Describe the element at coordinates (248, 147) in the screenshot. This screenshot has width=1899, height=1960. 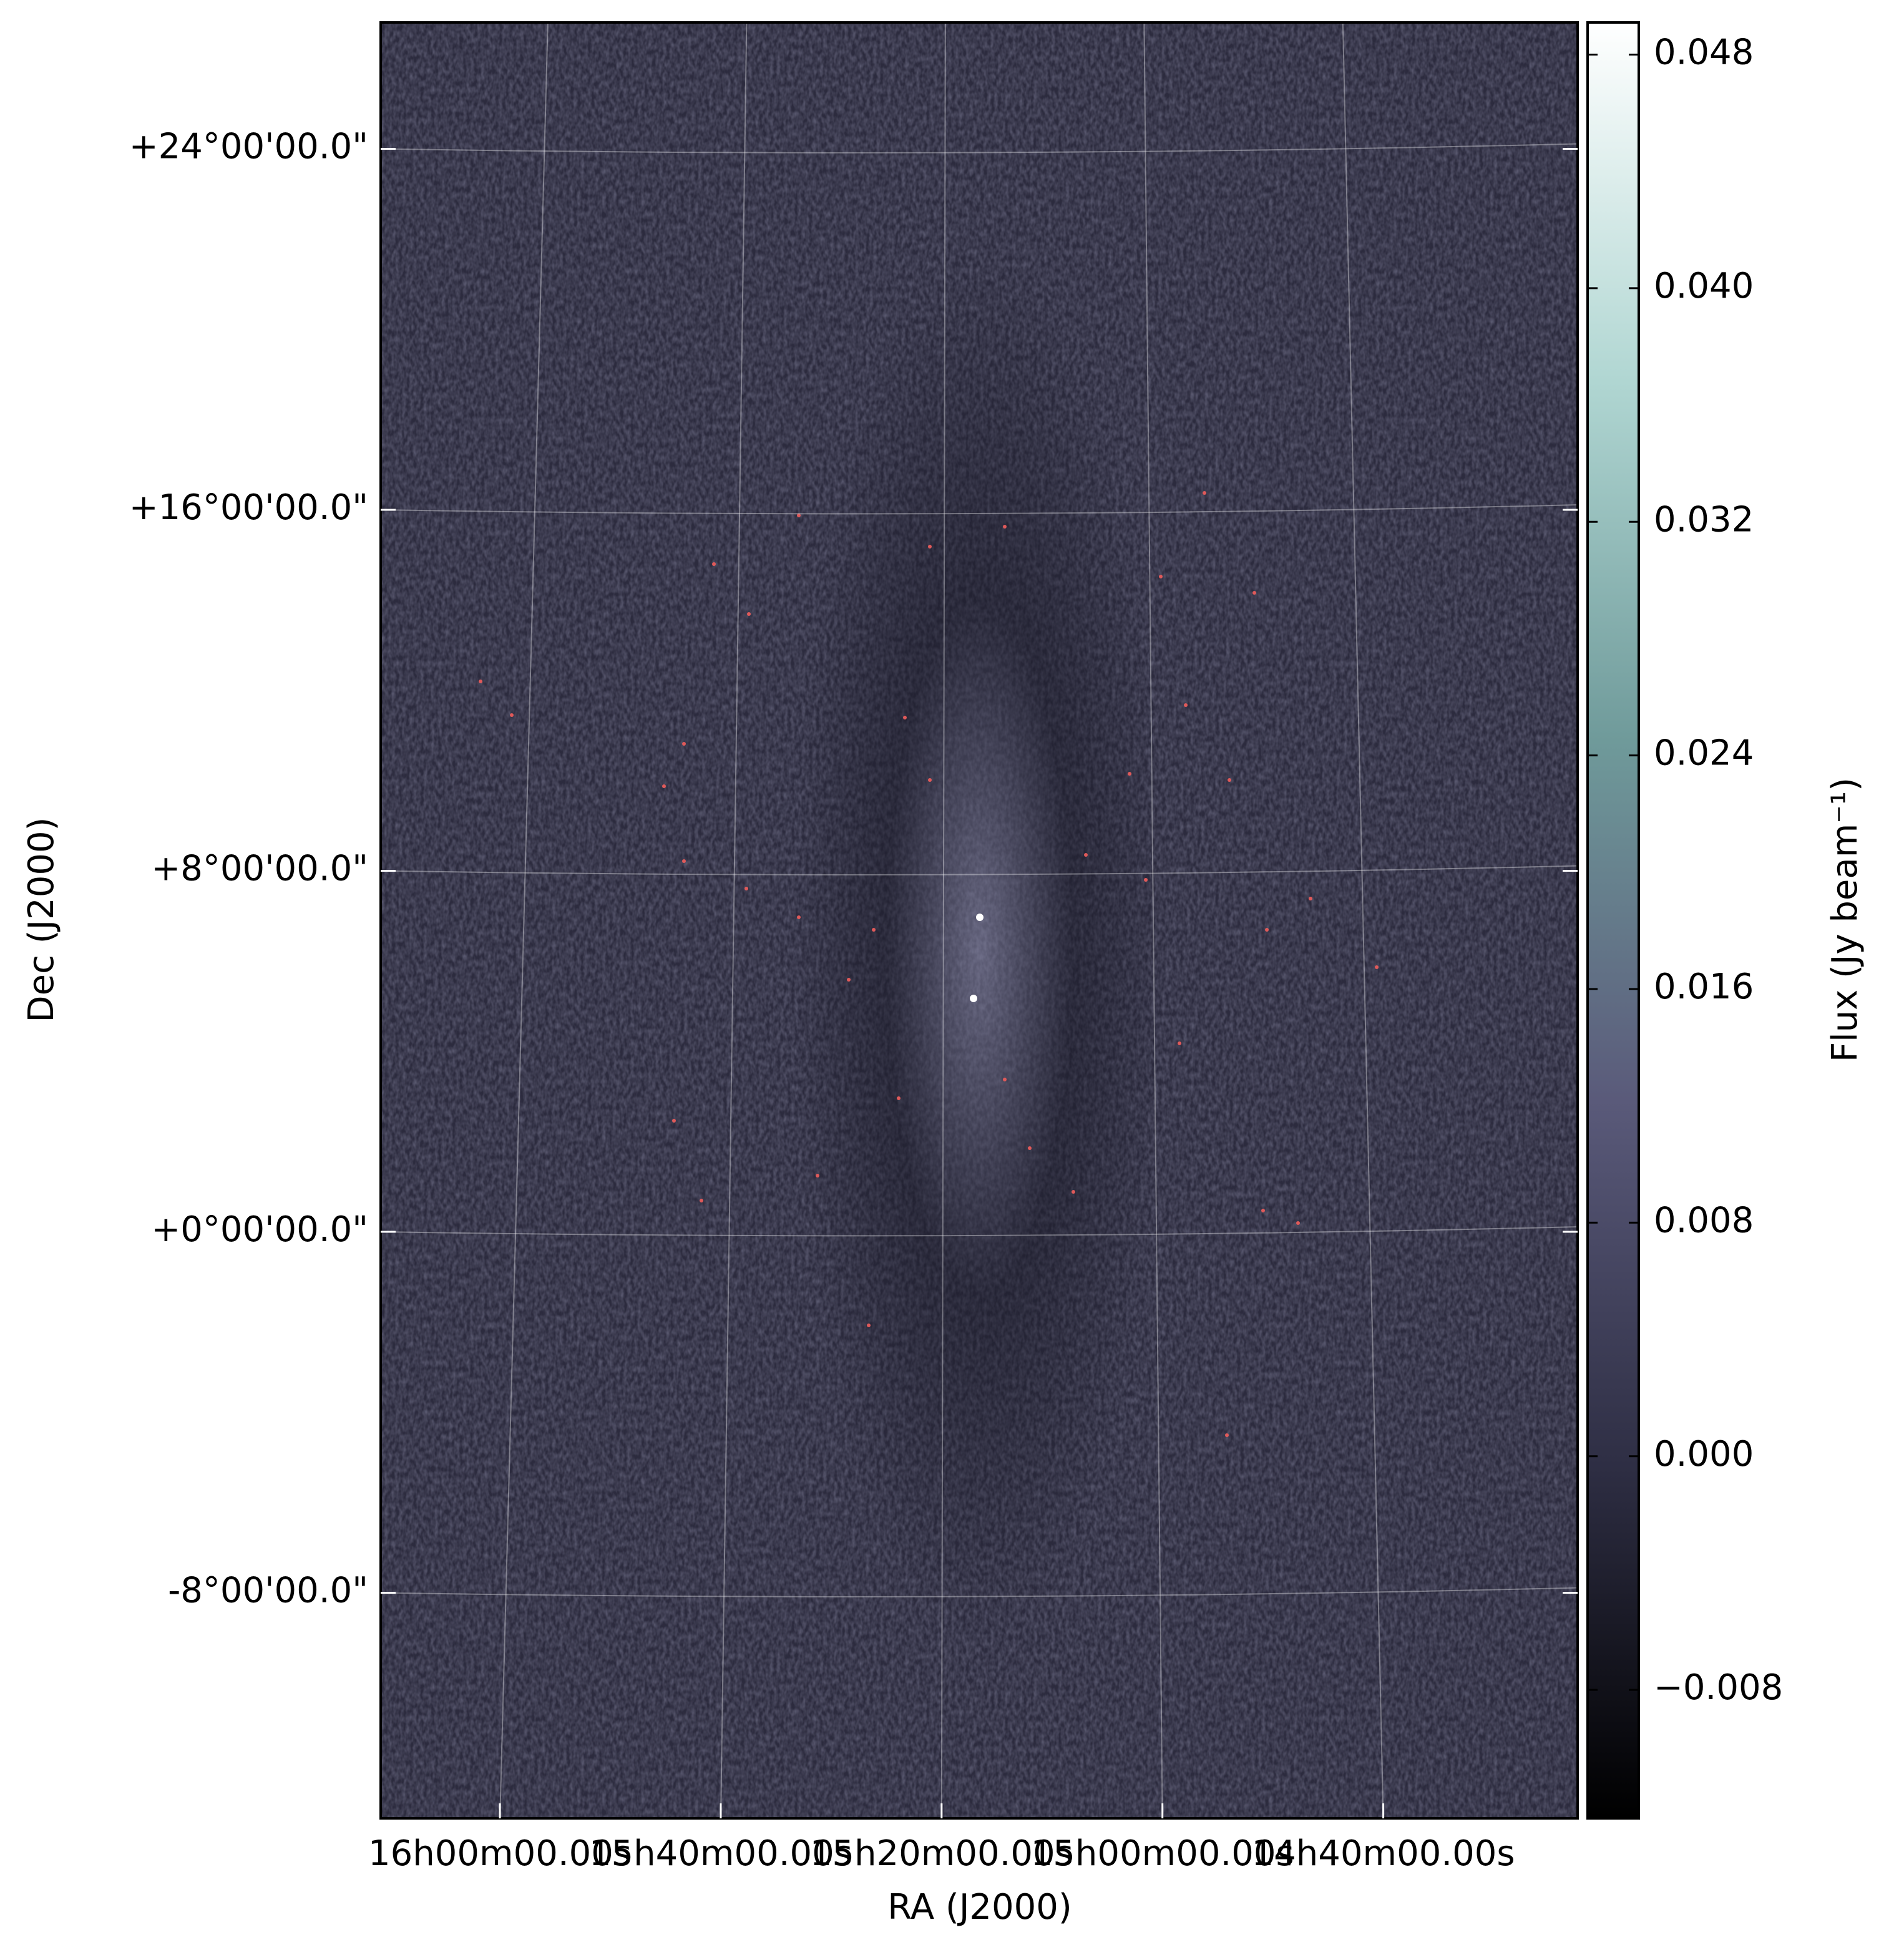
I see `y-tick-label: +24°00'00.0"` at that location.